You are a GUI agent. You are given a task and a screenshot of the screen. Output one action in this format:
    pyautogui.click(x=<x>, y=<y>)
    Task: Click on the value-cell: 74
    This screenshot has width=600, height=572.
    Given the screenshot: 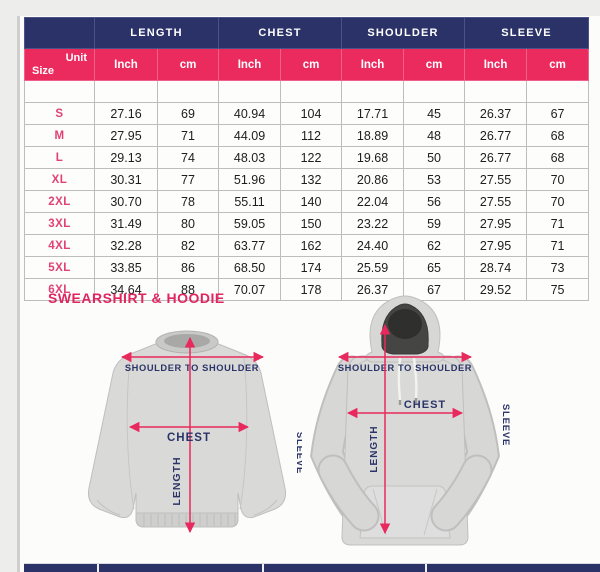 What is the action you would take?
    pyautogui.click(x=188, y=157)
    